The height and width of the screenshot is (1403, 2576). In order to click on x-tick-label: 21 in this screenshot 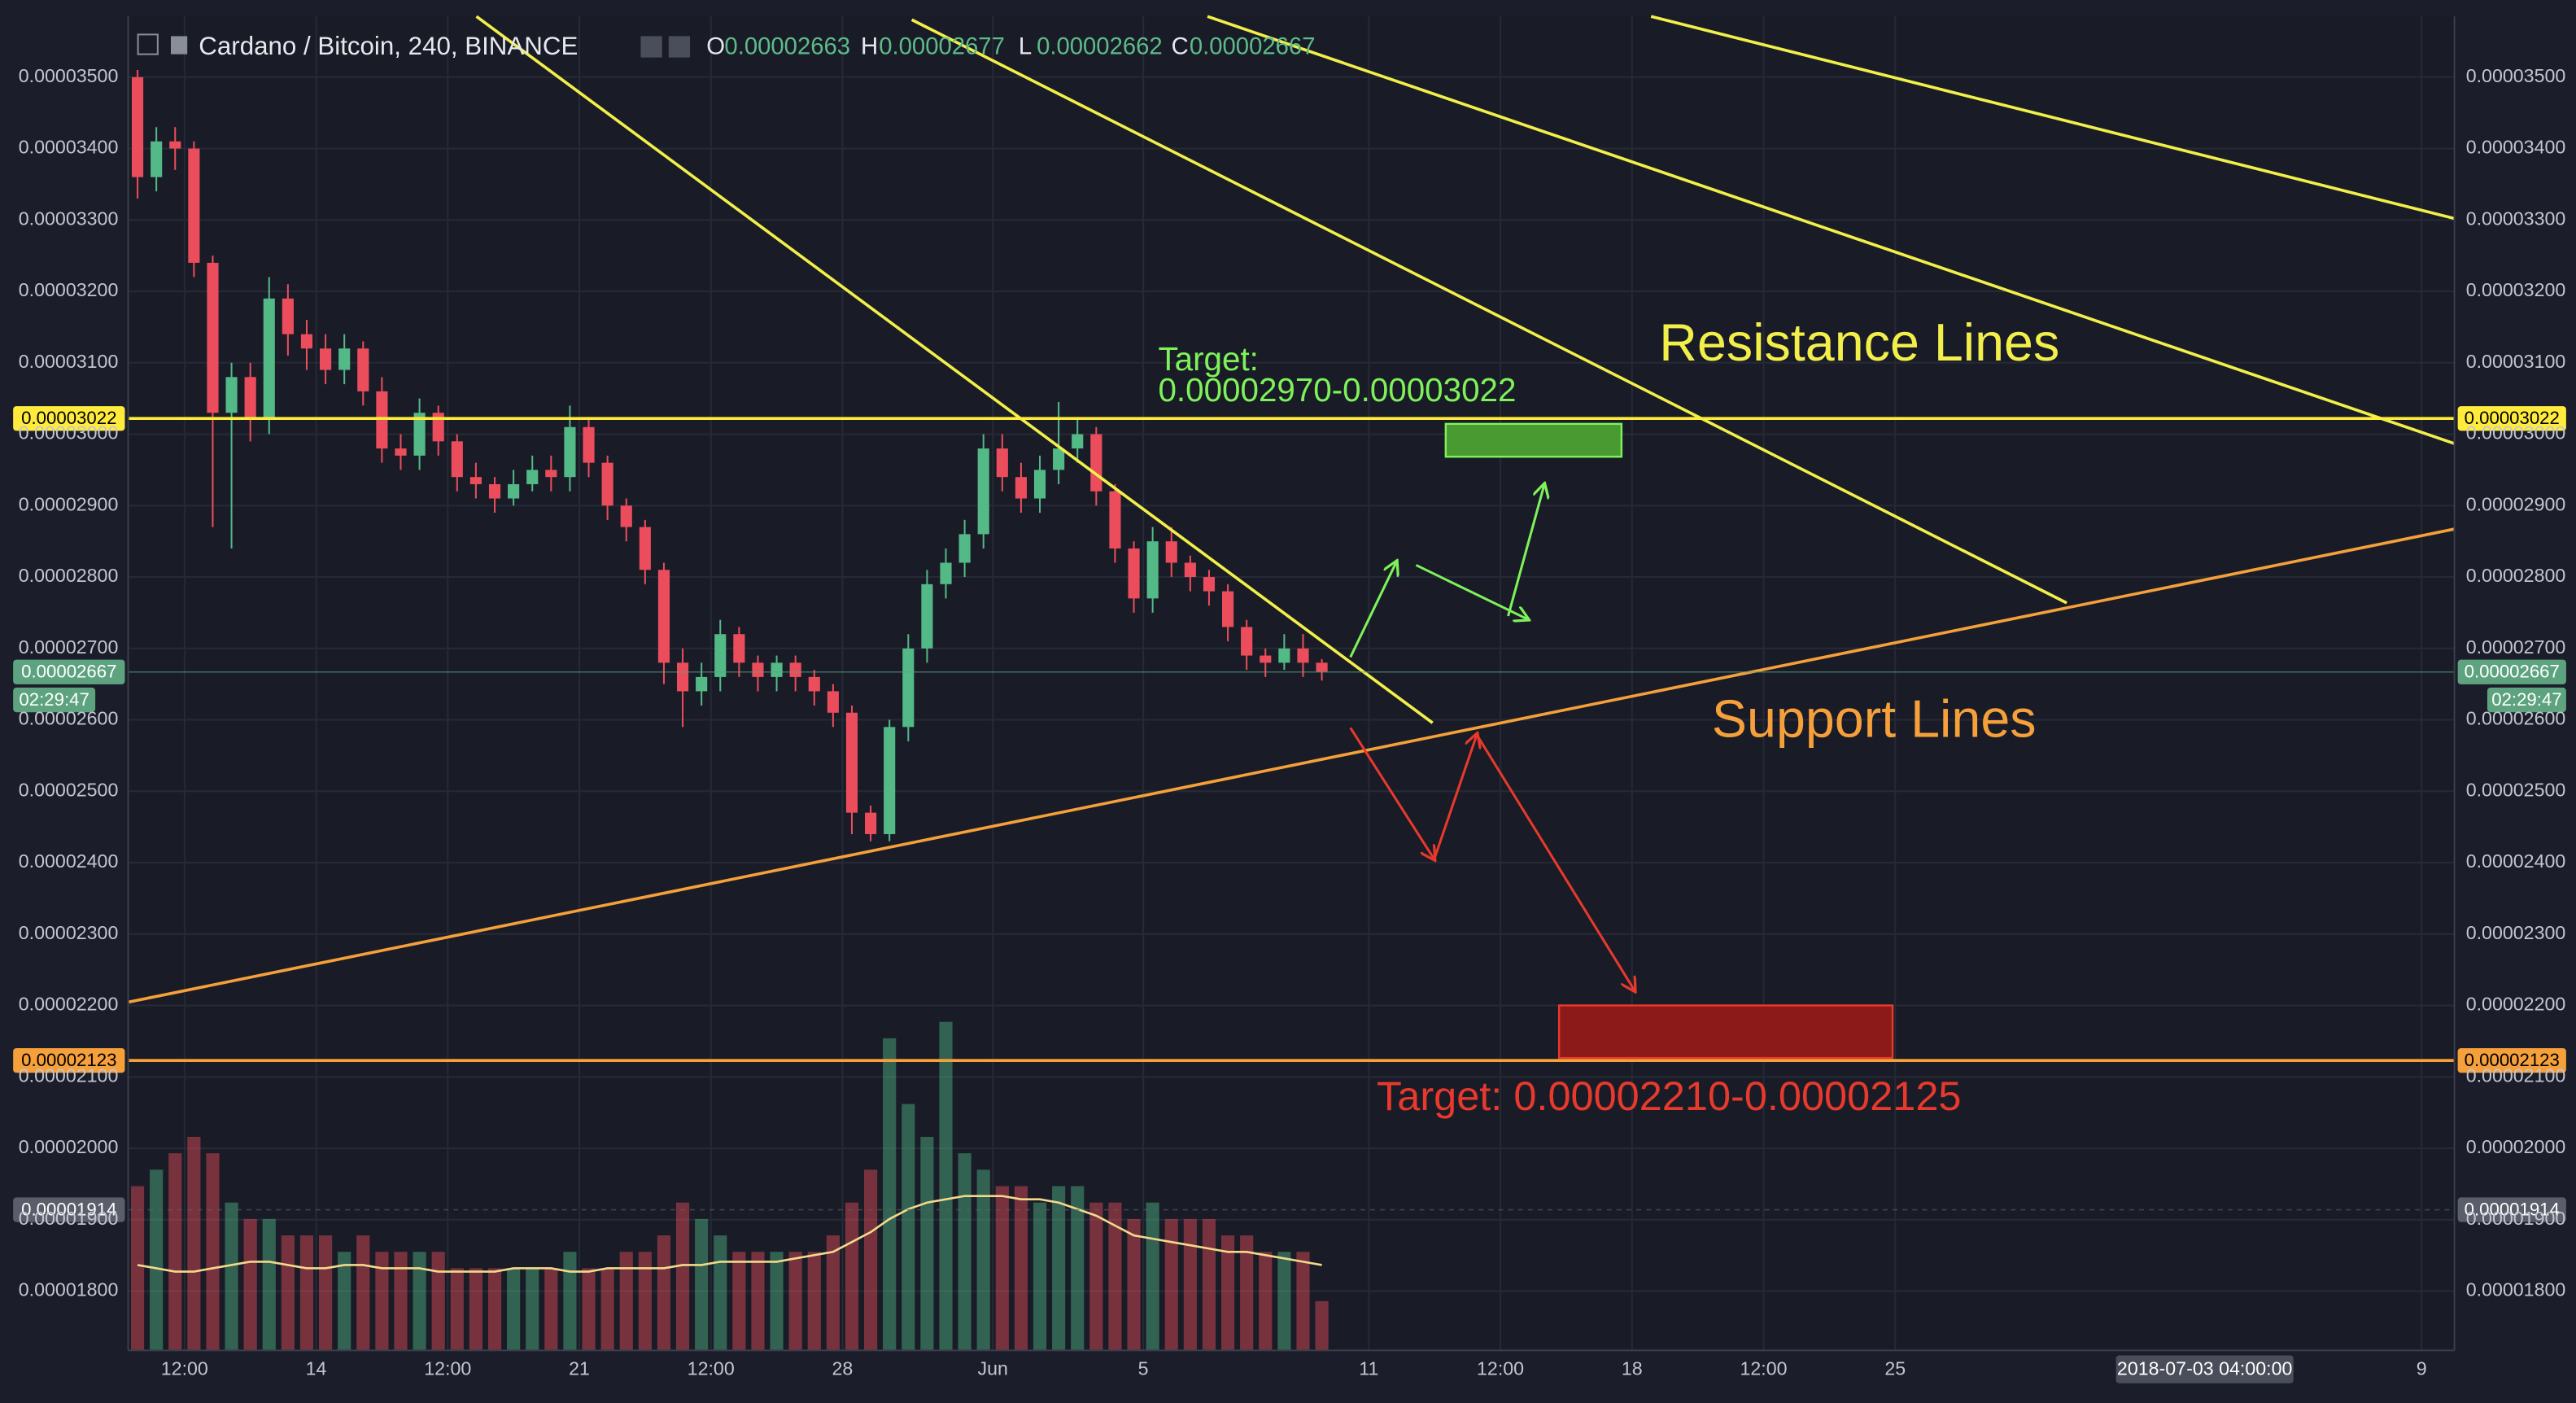, I will do `click(579, 1368)`.